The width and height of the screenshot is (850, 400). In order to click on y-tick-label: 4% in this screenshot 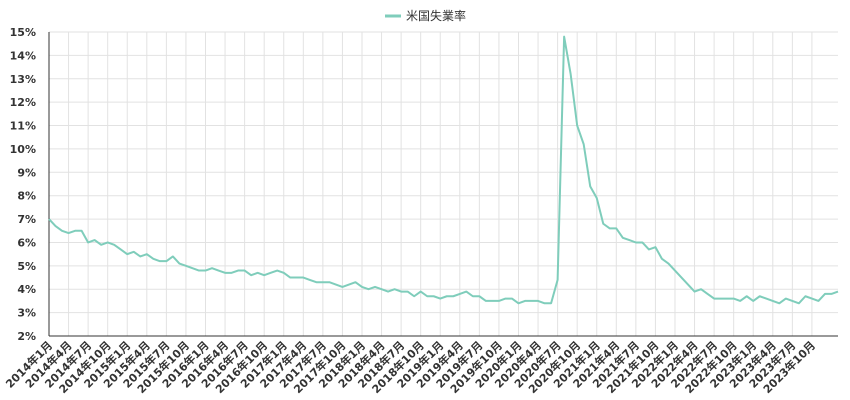, I will do `click(26, 289)`.